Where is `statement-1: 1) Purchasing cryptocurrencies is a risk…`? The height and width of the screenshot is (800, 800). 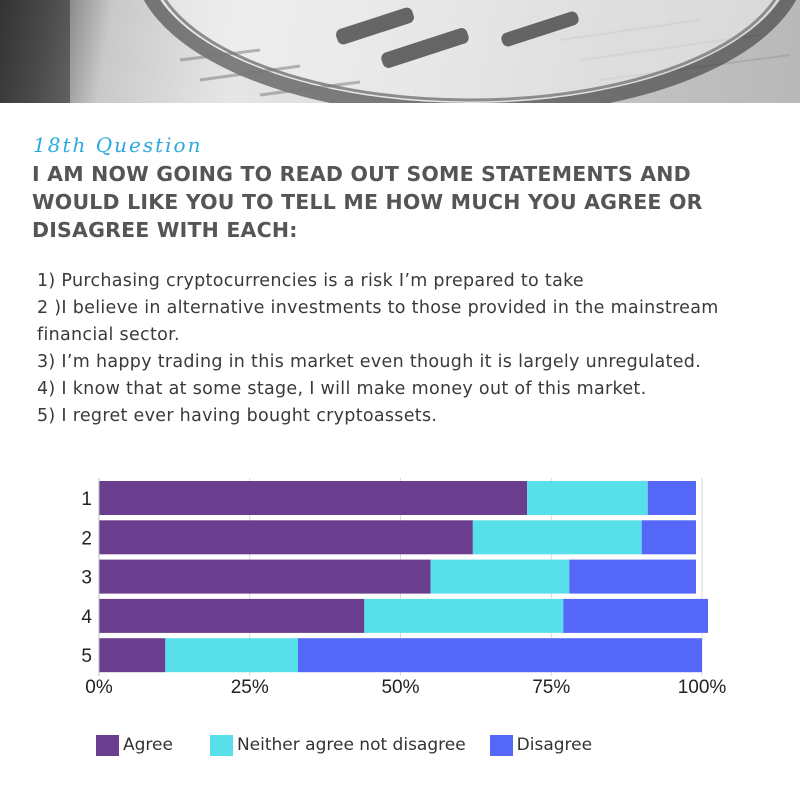
statement-1: 1) Purchasing cryptocurrencies is a risk… is located at coordinates (310, 281).